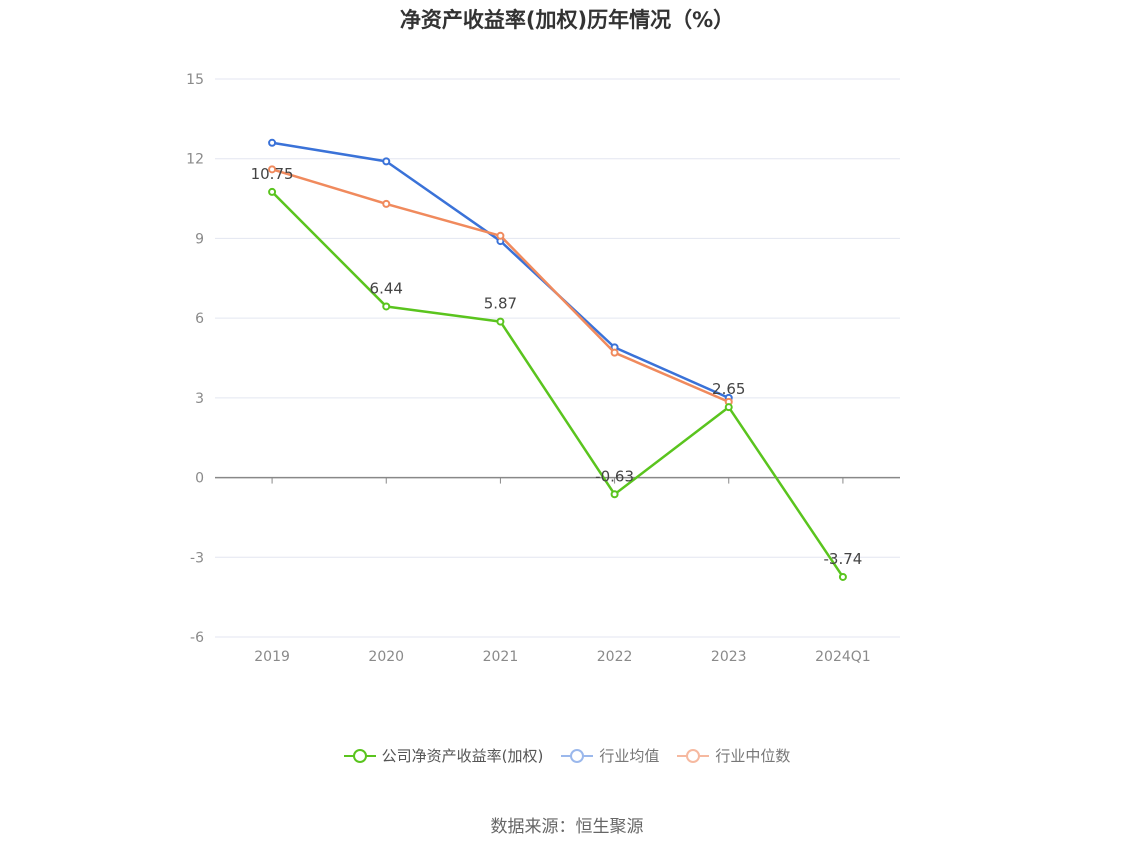  I want to click on legend-label-industry-median: 行业中位数, so click(753, 756).